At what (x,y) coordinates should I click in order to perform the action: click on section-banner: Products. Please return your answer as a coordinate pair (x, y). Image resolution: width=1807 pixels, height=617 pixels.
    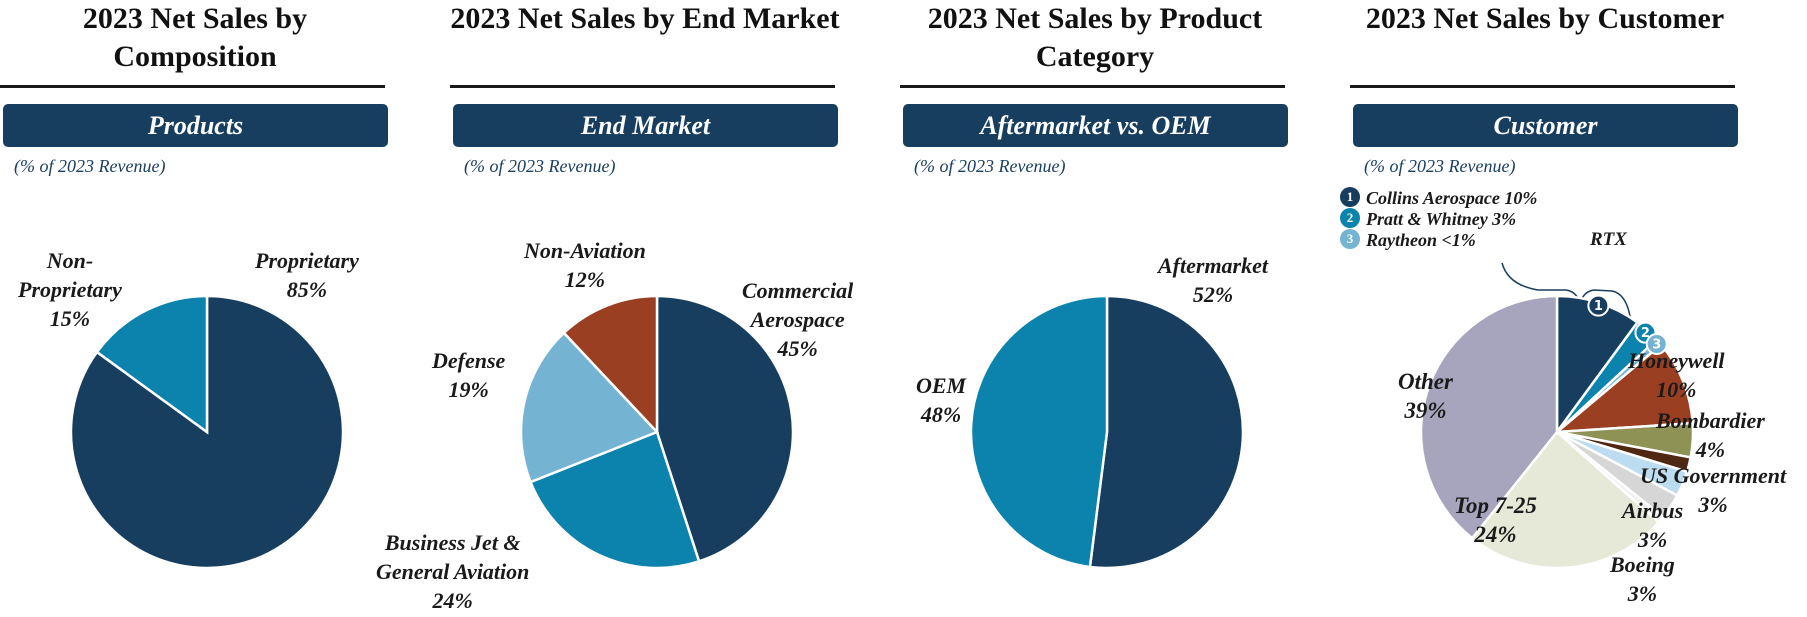
    Looking at the image, I should click on (195, 125).